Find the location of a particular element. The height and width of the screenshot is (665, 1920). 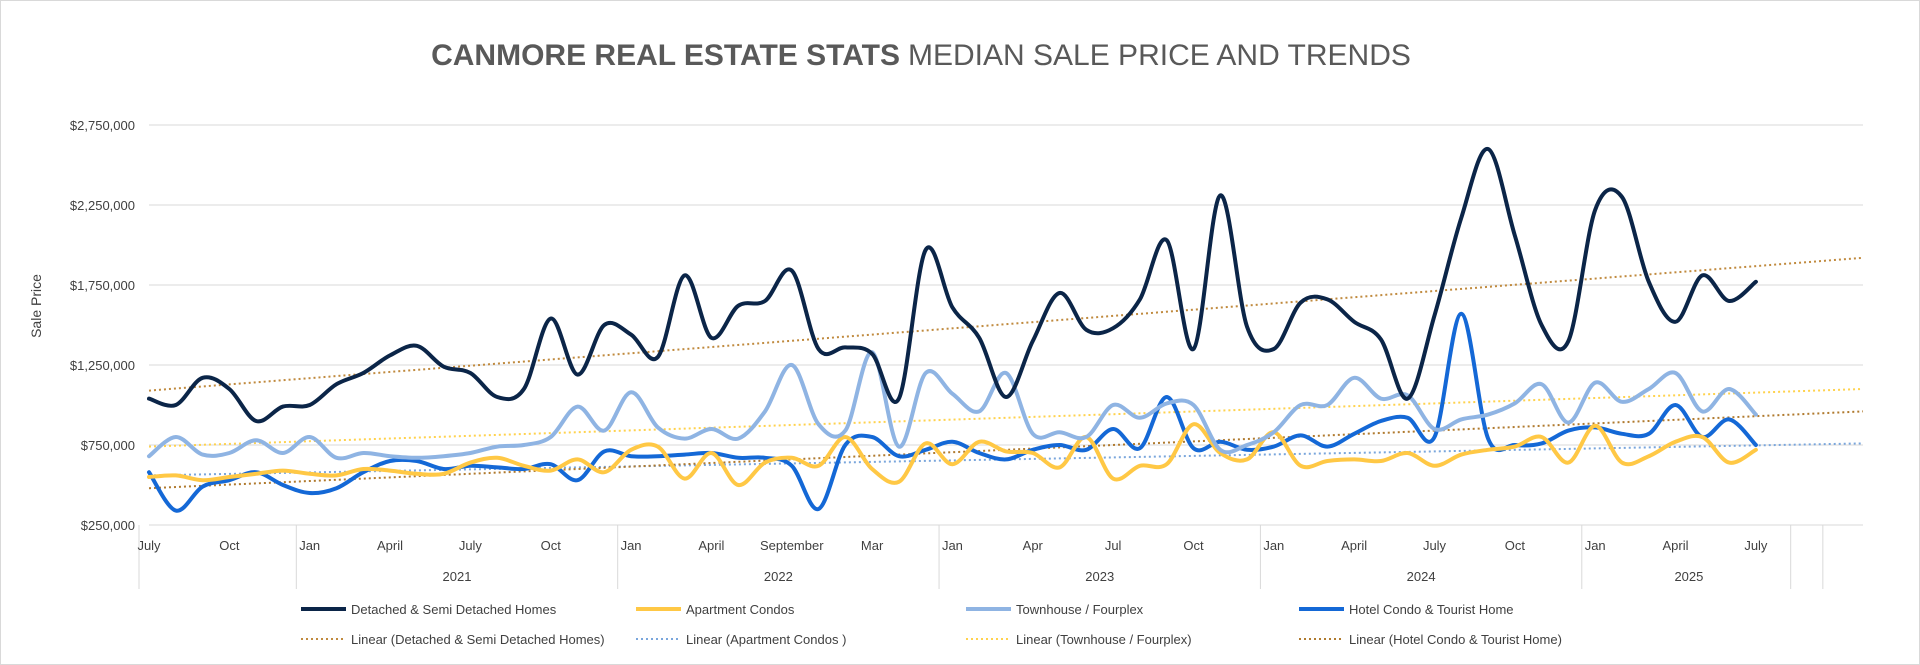

x-tick-label: Apr is located at coordinates (1033, 545).